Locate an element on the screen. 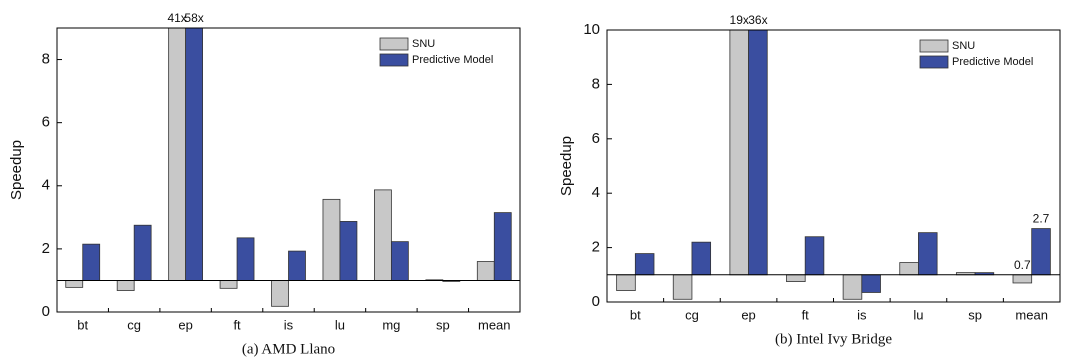 The height and width of the screenshot is (360, 1067). data-label: 36x is located at coordinates (757, 20).